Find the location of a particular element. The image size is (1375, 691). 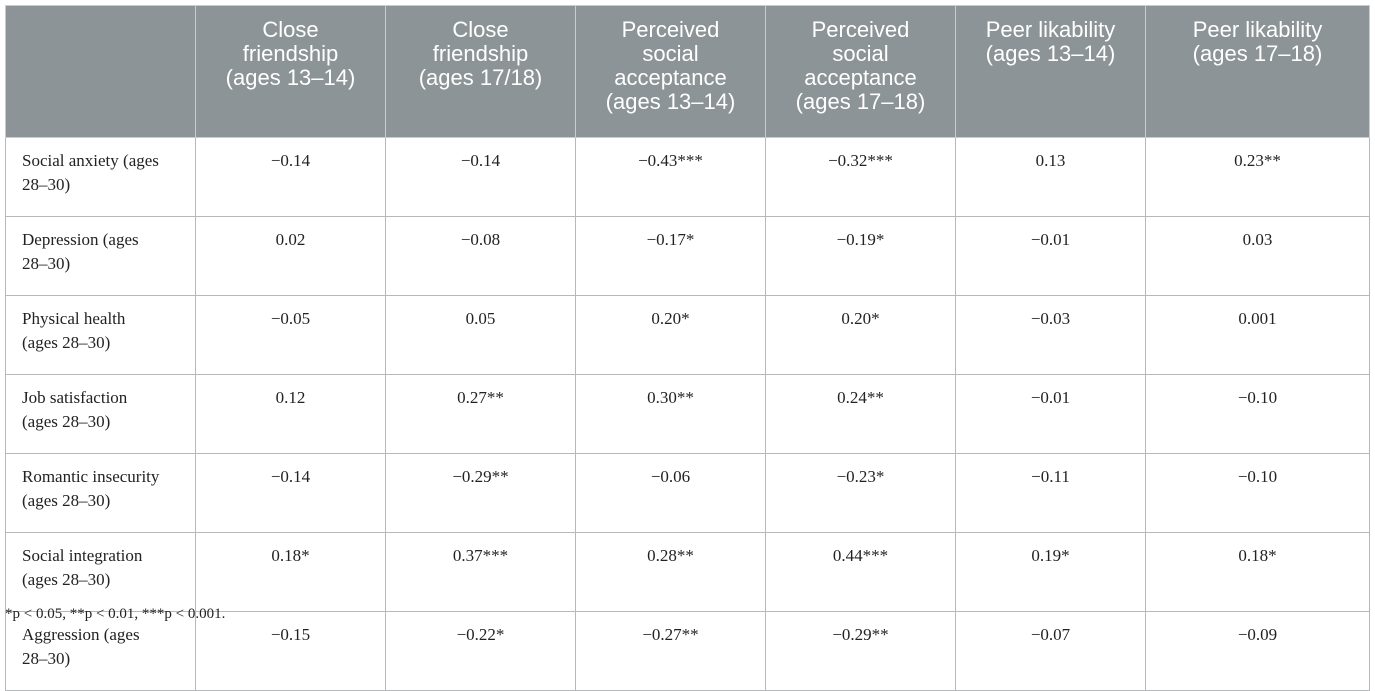

table-cell: 0.24** is located at coordinates (860, 414).